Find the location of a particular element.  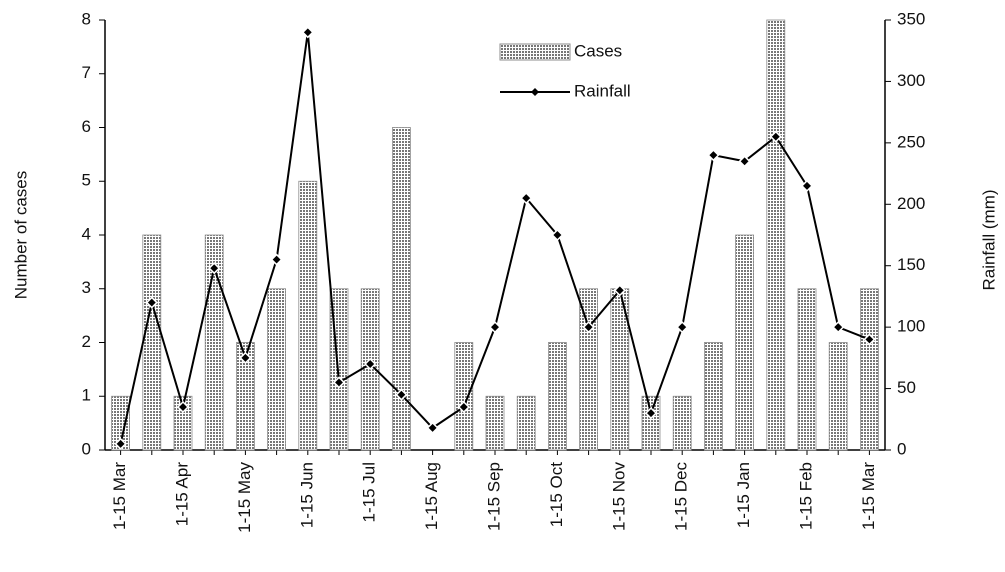

x-tick-label: 1-15 Feb is located at coordinates (805, 496).